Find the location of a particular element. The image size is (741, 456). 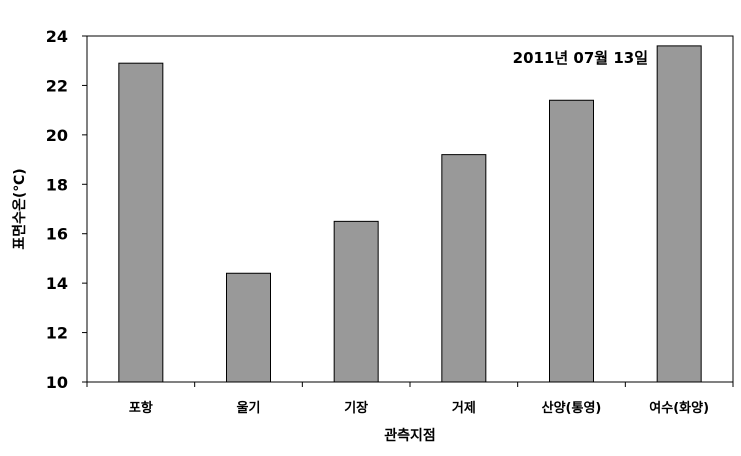

y-tick-label: 16 is located at coordinates (57, 234).